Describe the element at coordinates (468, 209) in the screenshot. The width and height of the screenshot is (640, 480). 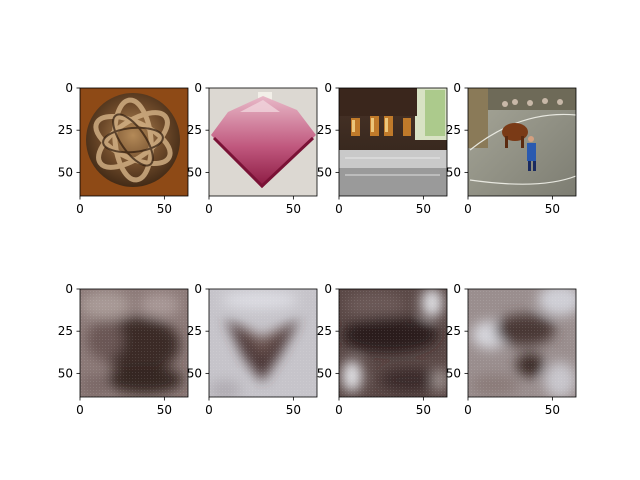
I see `x-tick-label-r1c4-0: 0` at that location.